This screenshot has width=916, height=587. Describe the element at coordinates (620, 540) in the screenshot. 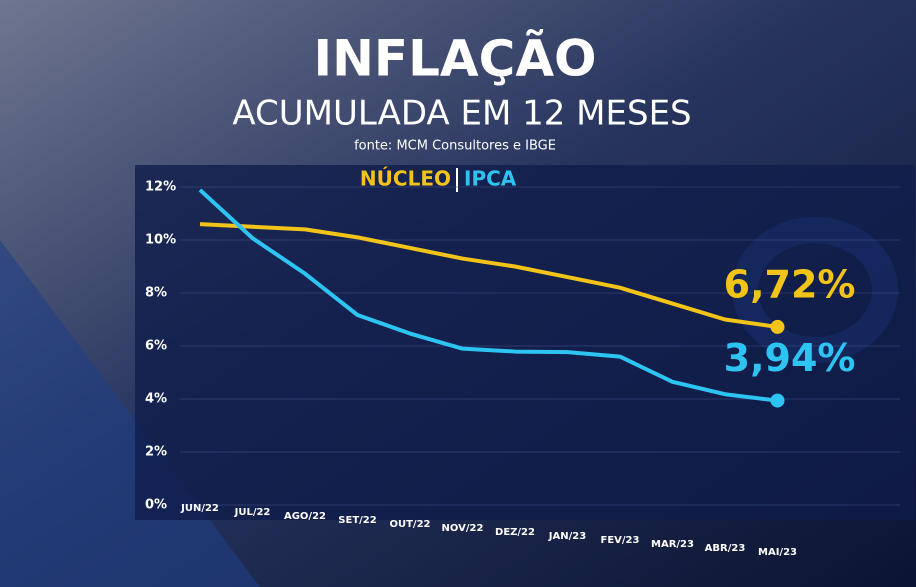

I see `x-tick-label: FEV/23` at that location.